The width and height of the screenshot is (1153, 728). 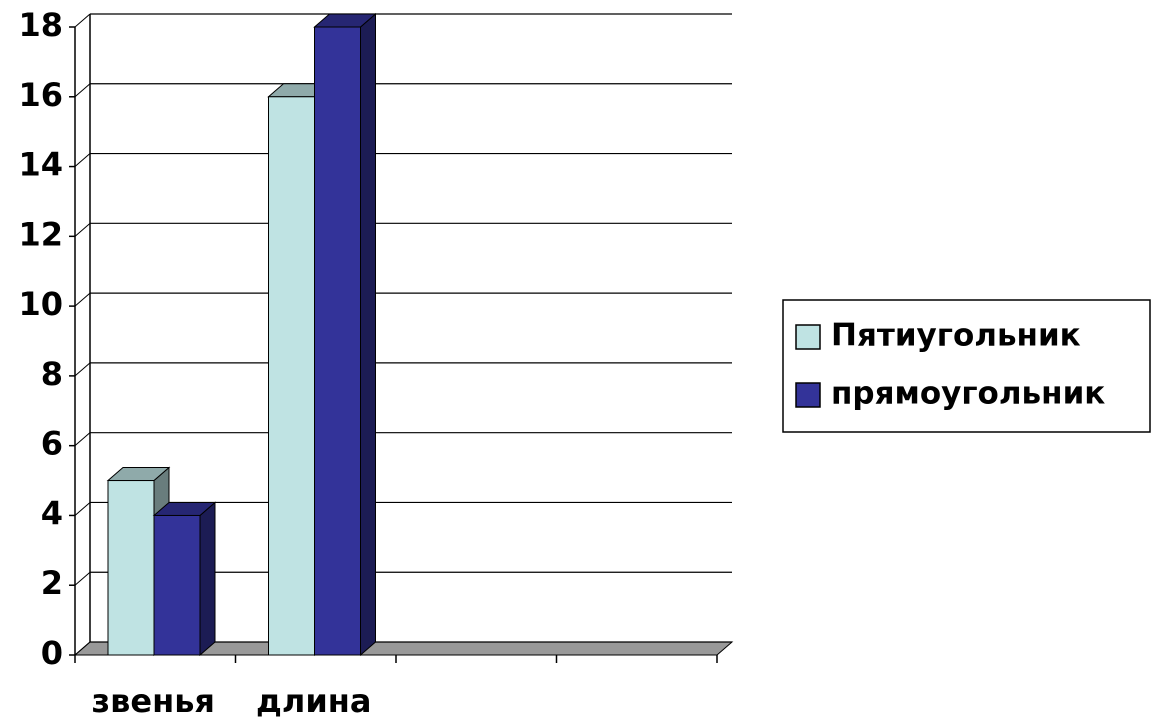 What do you see at coordinates (966, 366) in the screenshot?
I see `legend-box` at bounding box center [966, 366].